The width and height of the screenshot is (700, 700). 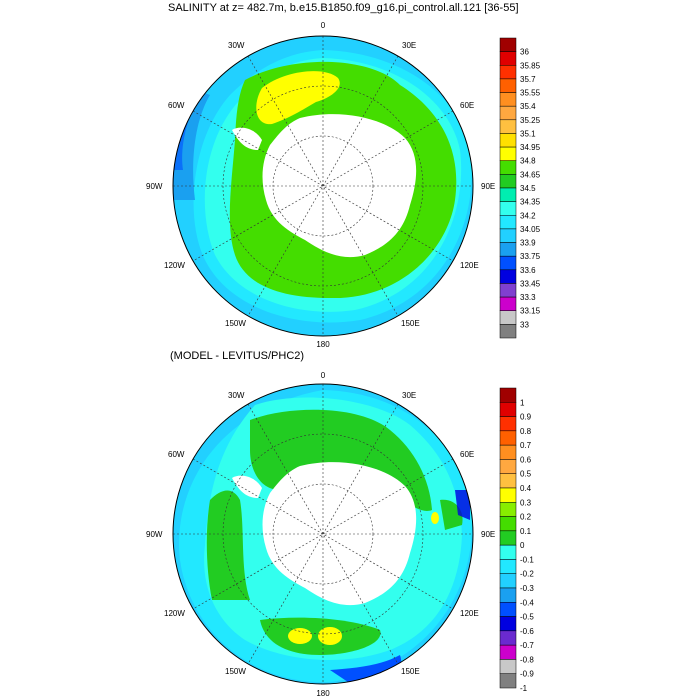 What do you see at coordinates (528, 133) in the screenshot?
I see `colorbar-label: 35.1` at bounding box center [528, 133].